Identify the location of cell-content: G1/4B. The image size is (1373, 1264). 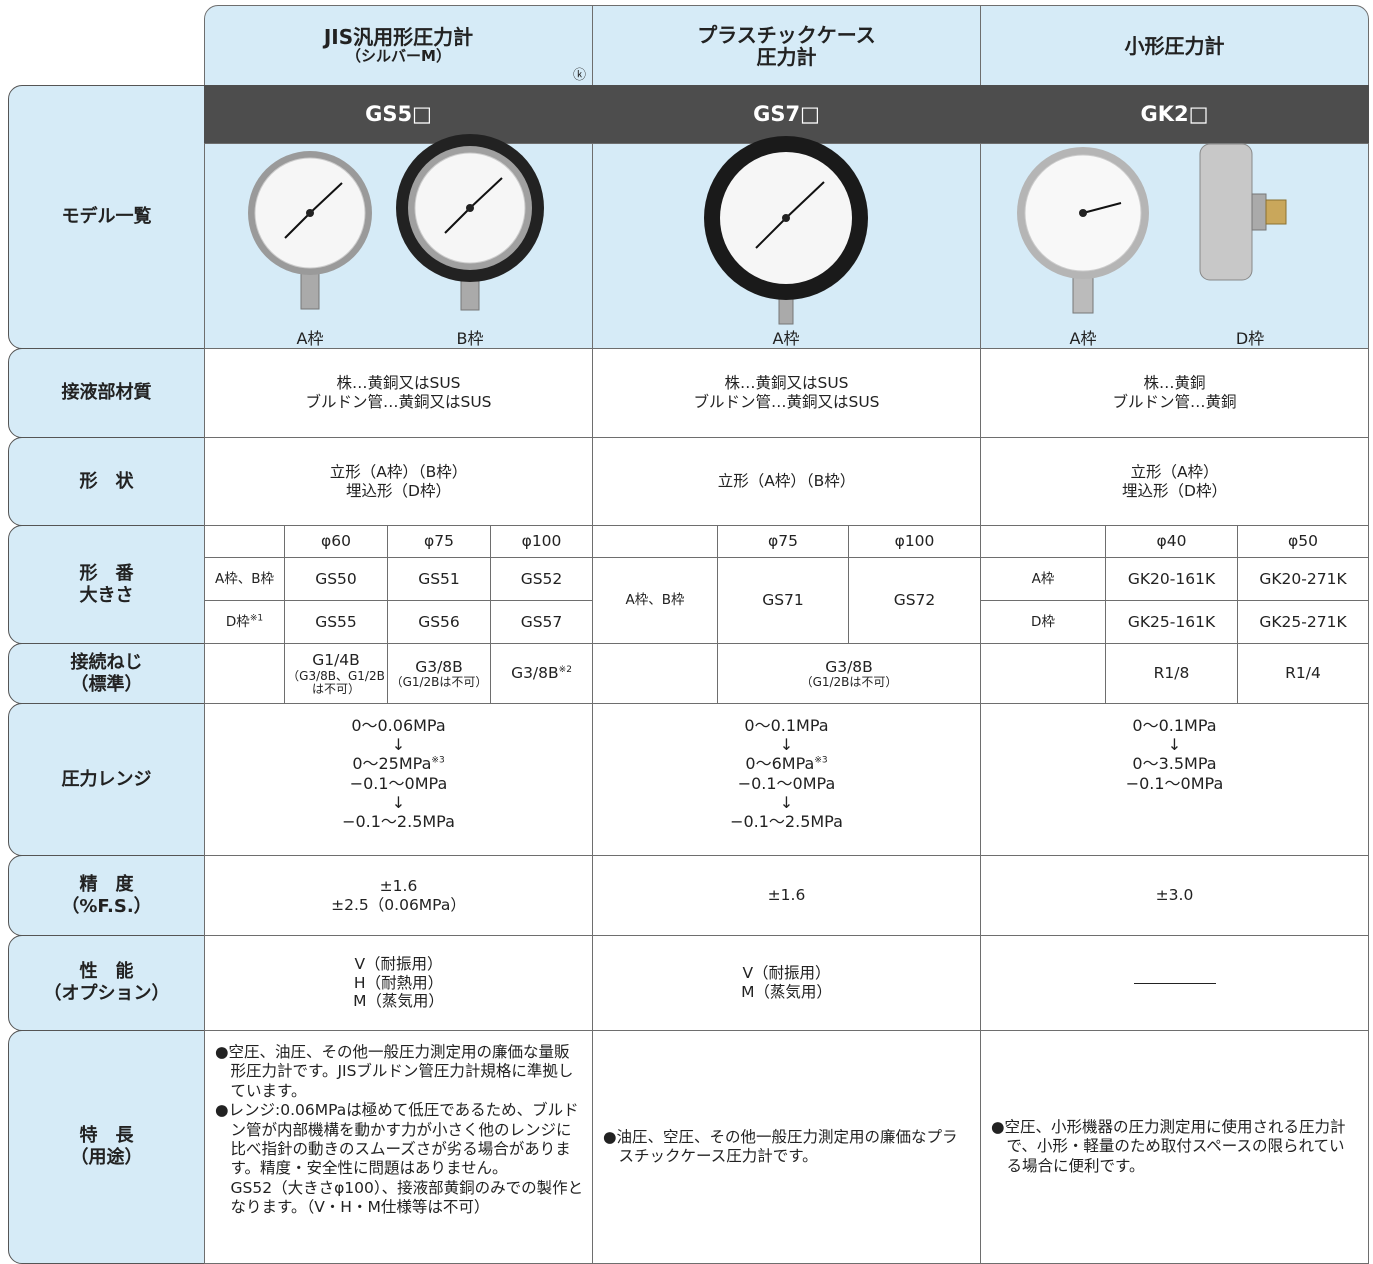
(336, 660).